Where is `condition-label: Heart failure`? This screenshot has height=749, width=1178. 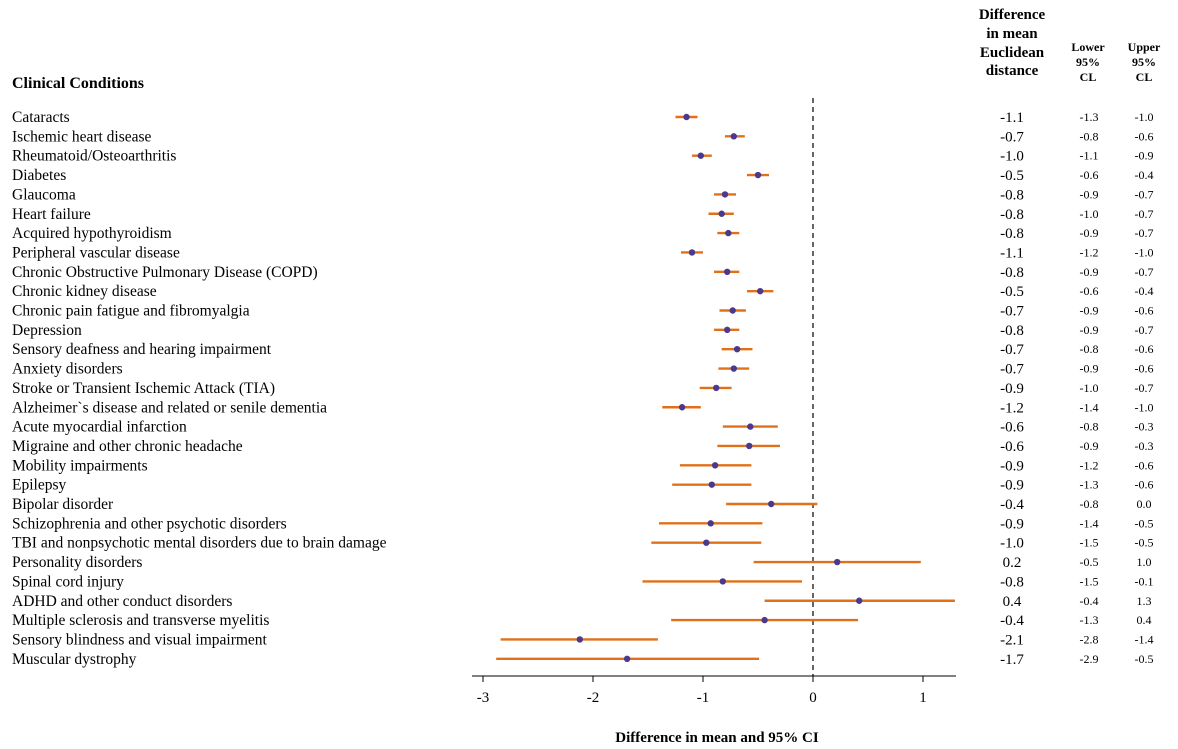 condition-label: Heart failure is located at coordinates (51, 214).